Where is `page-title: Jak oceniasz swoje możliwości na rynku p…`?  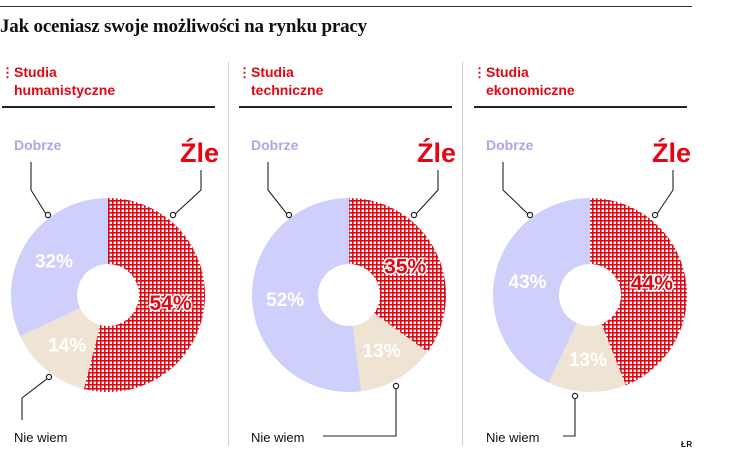 page-title: Jak oceniasz swoje możliwości na rynku p… is located at coordinates (183, 26).